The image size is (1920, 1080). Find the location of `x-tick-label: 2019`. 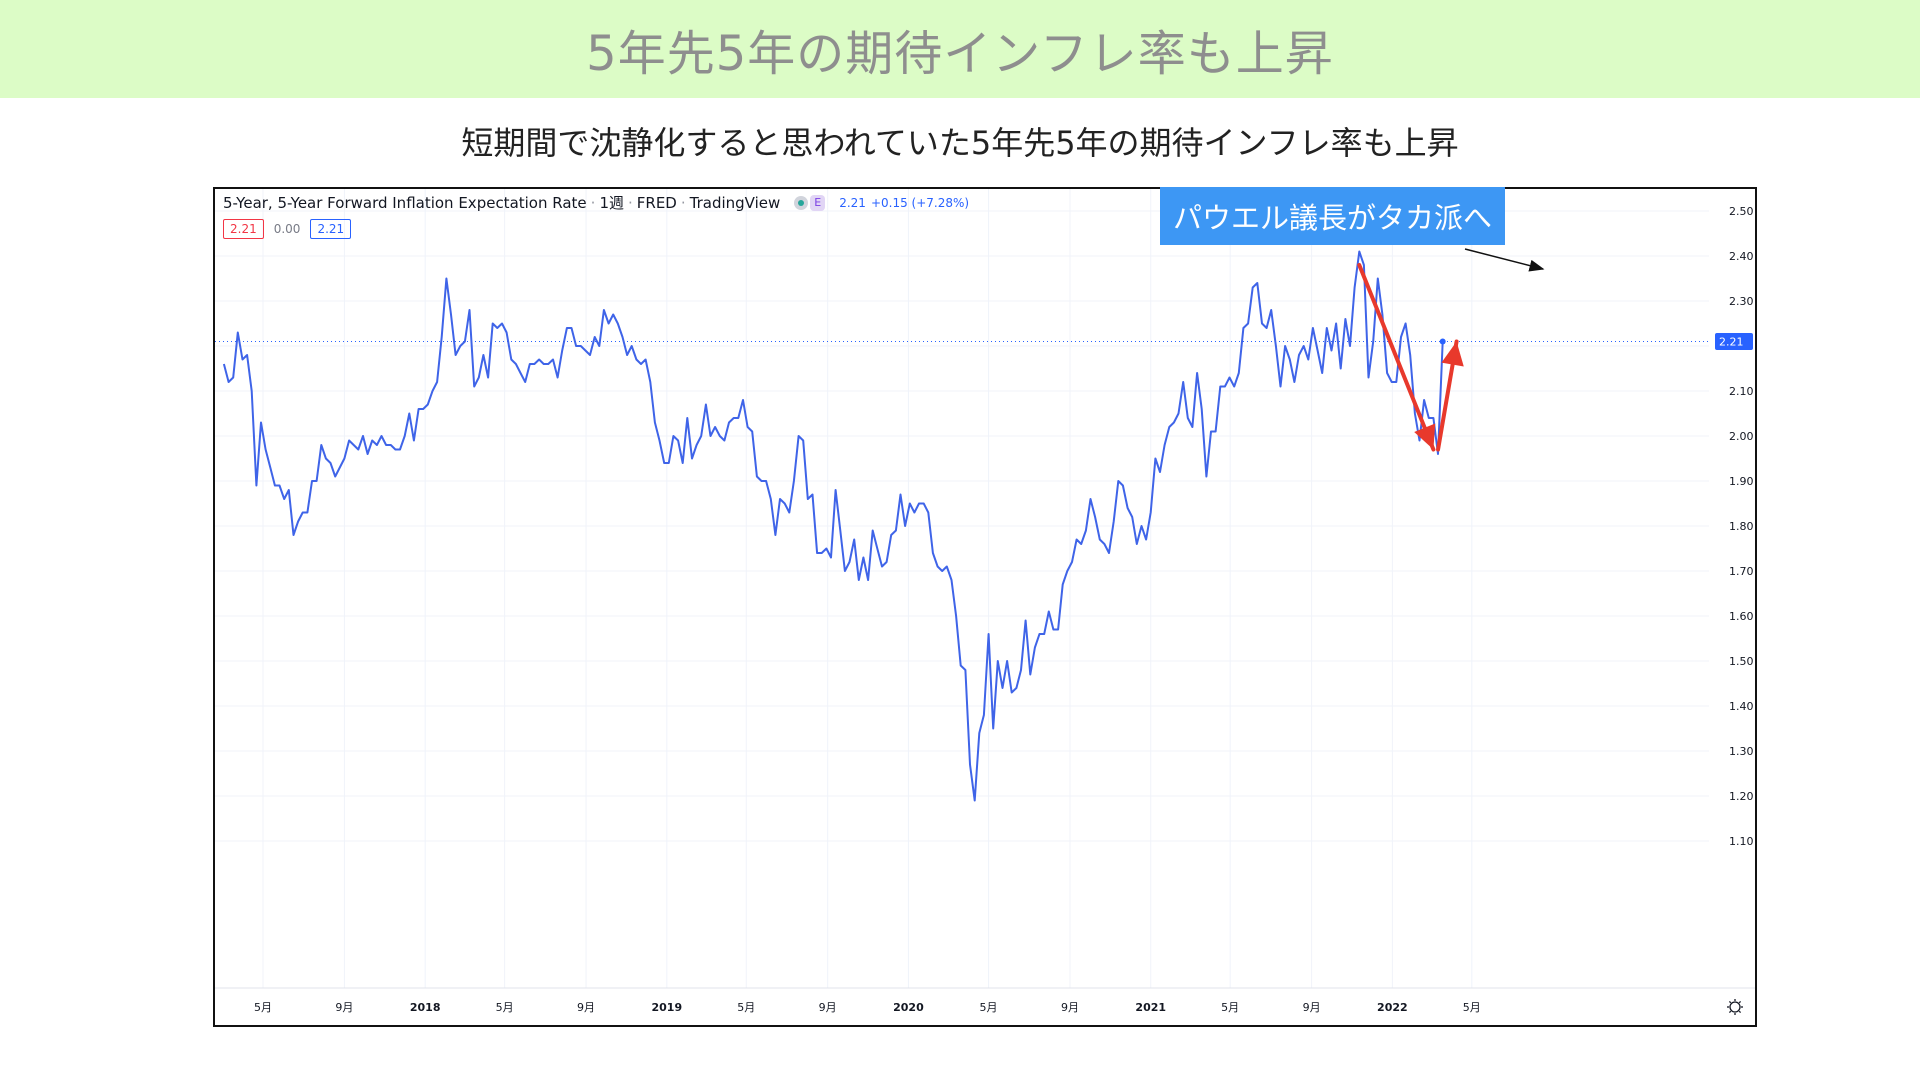

x-tick-label: 2019 is located at coordinates (667, 1007).